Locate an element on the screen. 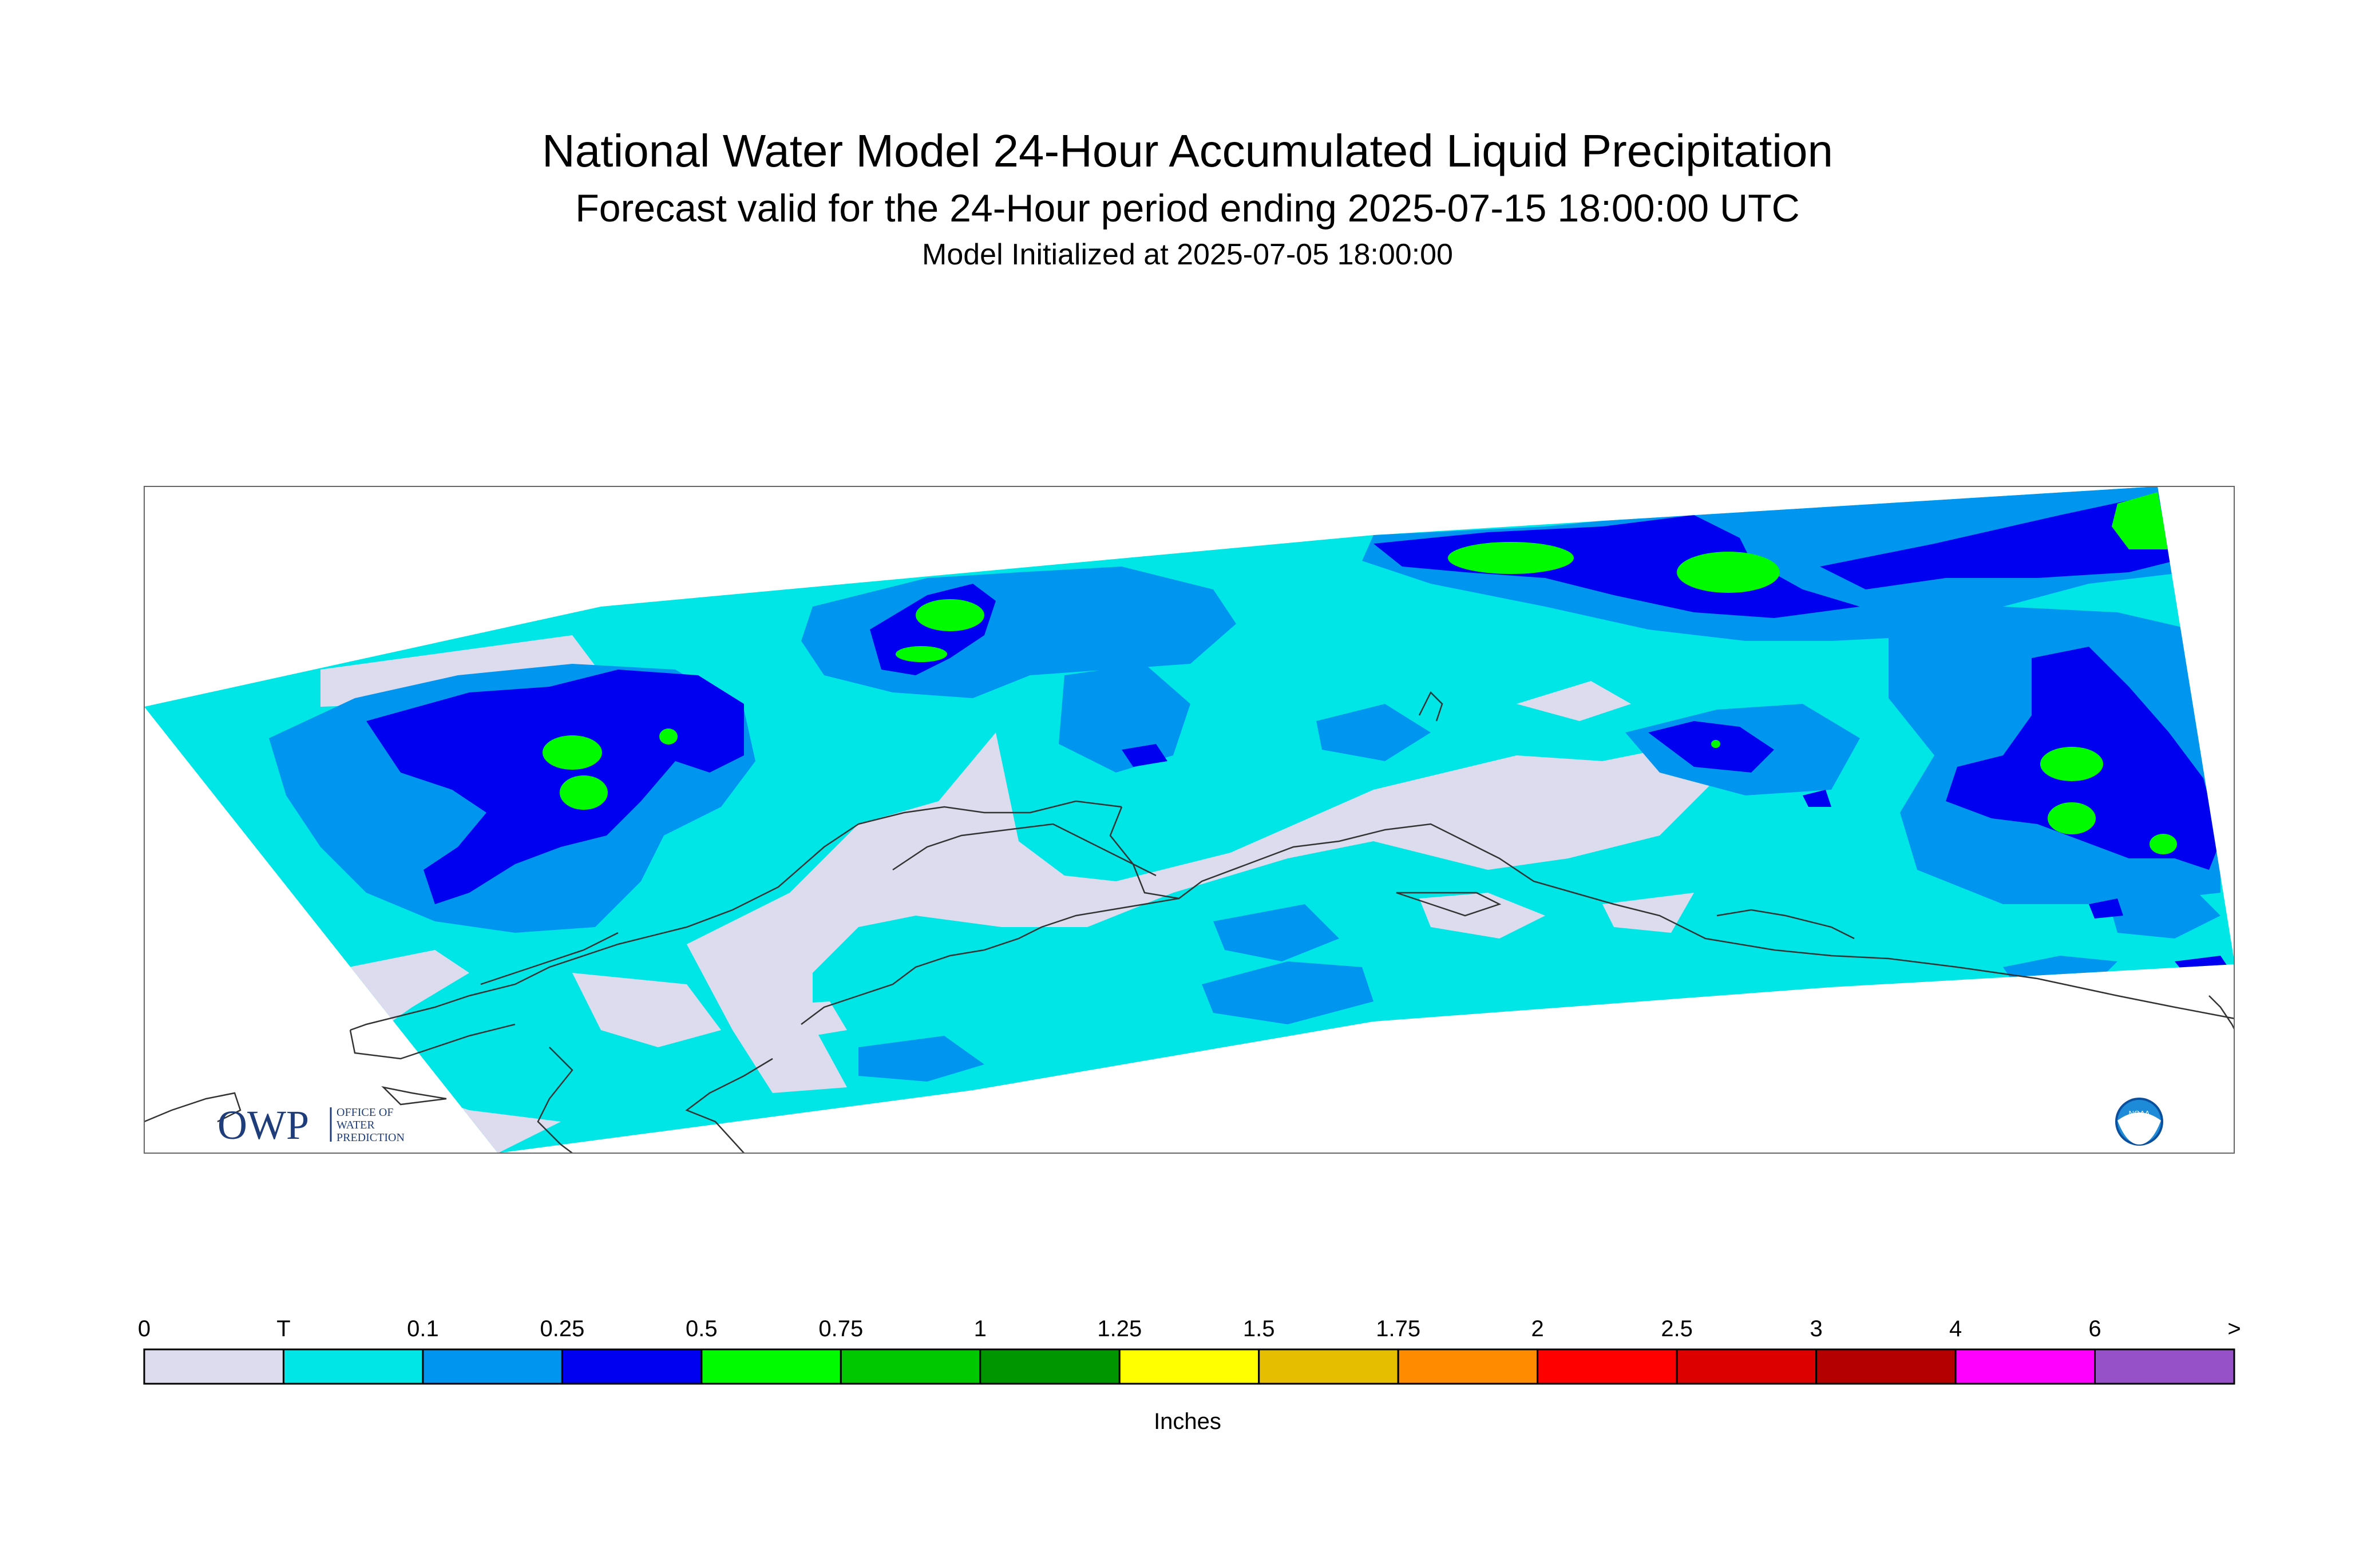 The width and height of the screenshot is (2375, 1568). legend-tick: 1 is located at coordinates (980, 1328).